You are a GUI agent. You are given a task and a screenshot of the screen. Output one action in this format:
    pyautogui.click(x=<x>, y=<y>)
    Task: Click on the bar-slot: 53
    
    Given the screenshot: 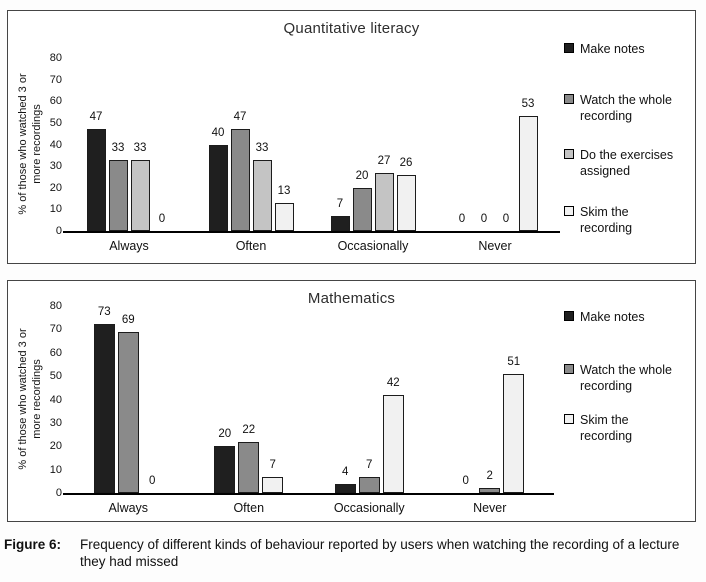 What is the action you would take?
    pyautogui.click(x=528, y=144)
    